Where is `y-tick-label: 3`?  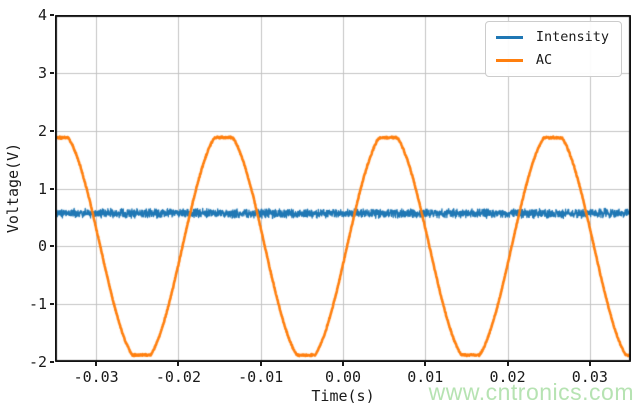
y-tick-label: 3 is located at coordinates (42, 72).